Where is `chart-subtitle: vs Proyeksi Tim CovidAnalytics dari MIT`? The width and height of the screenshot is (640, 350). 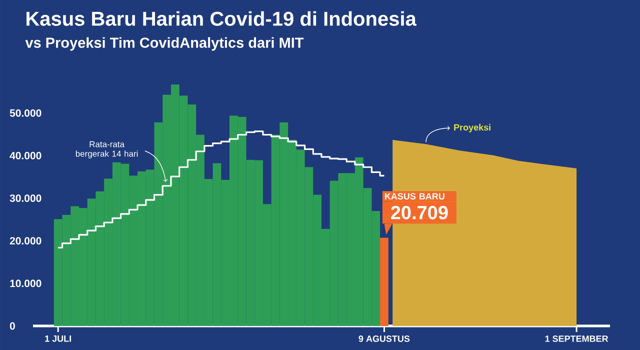
chart-subtitle: vs Proyeksi Tim CovidAnalytics dari MIT is located at coordinates (164, 44).